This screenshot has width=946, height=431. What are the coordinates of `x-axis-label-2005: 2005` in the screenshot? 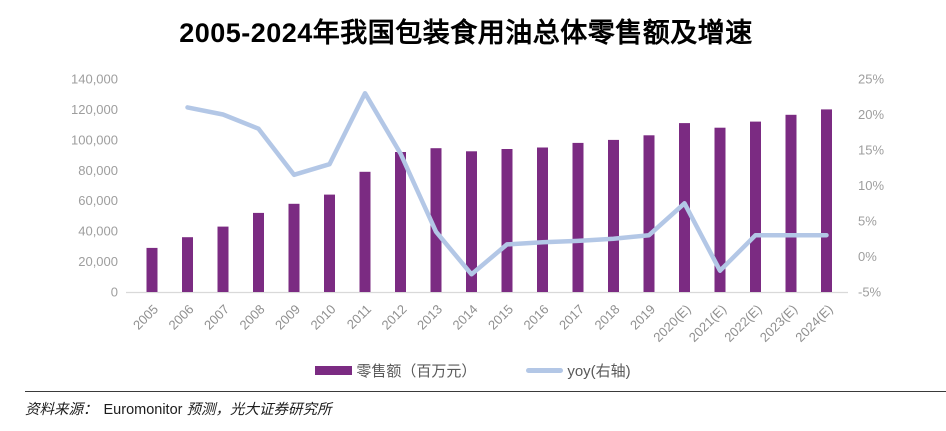 It's located at (145, 317).